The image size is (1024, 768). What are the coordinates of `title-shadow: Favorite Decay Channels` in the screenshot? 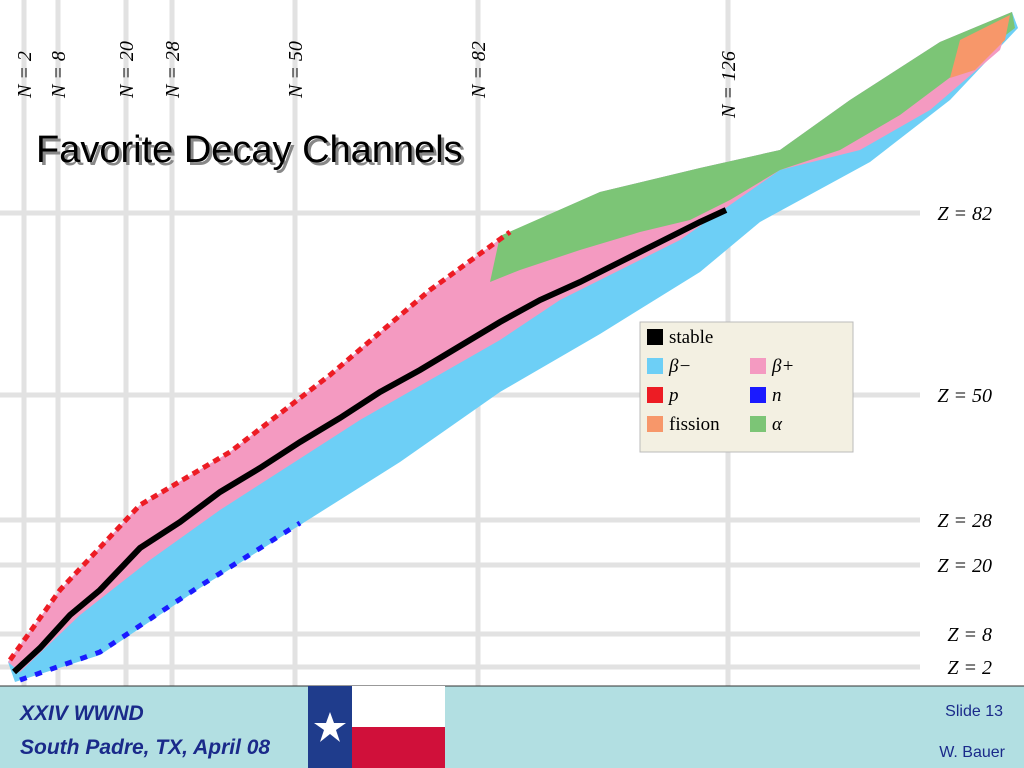 It's located at (252, 153).